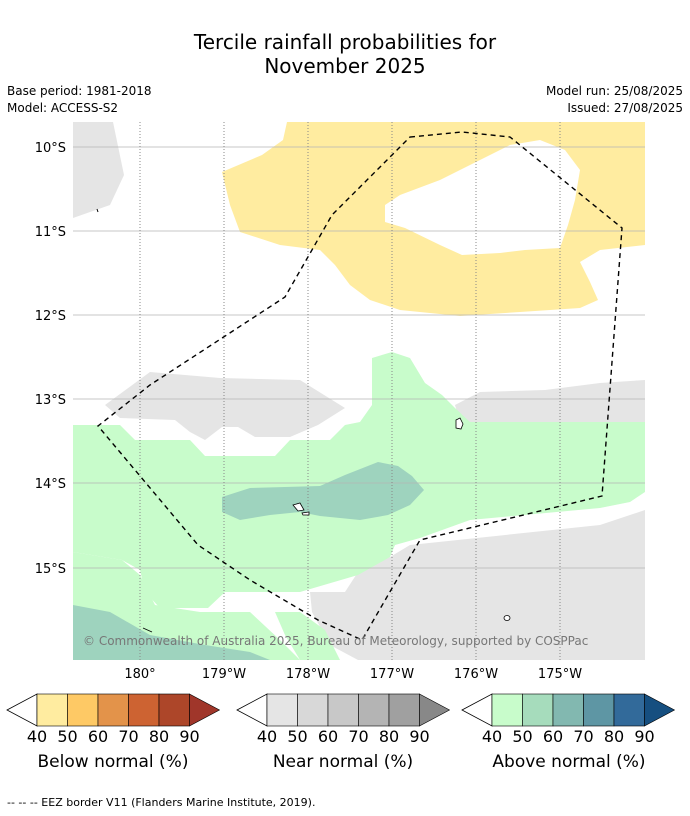  I want to click on lon-label-175w: 175°W, so click(560, 674).